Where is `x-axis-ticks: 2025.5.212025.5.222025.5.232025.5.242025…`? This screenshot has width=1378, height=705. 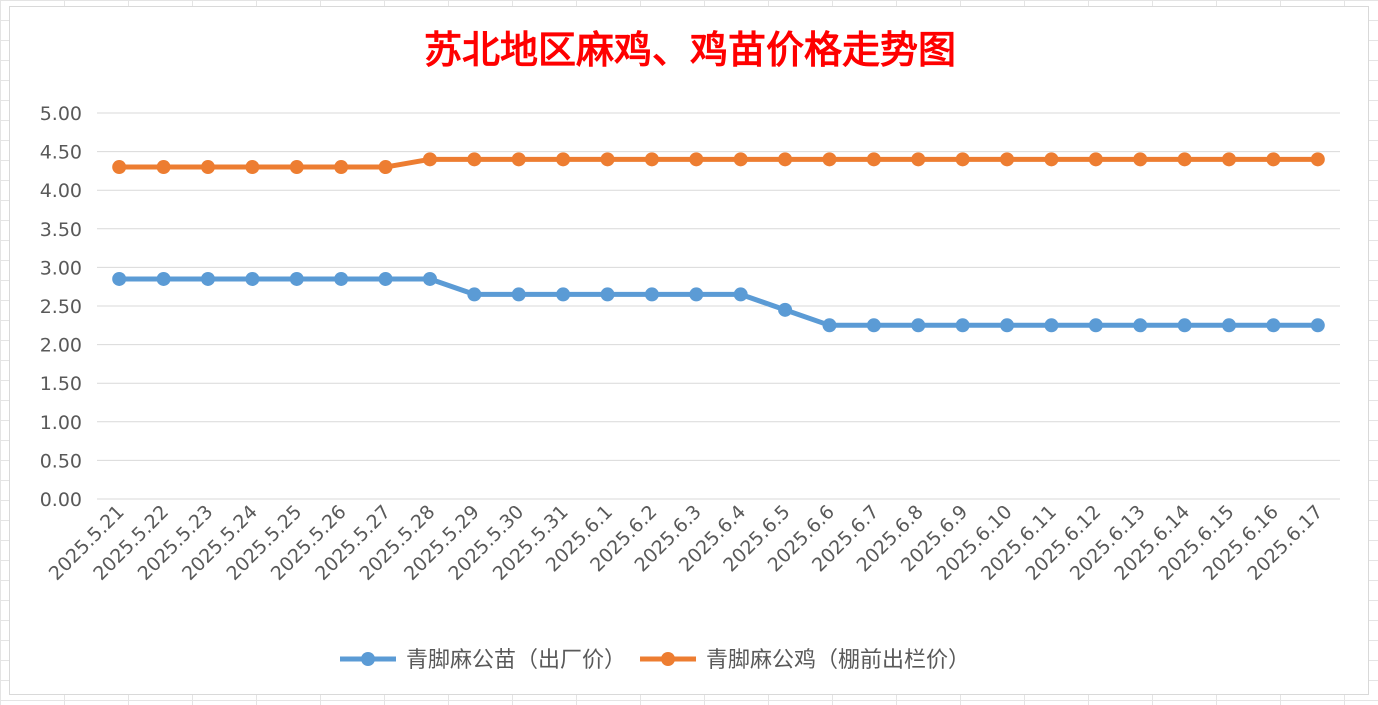
x-axis-ticks: 2025.5.212025.5.222025.5.232025.5.242025… is located at coordinates (686, 543).